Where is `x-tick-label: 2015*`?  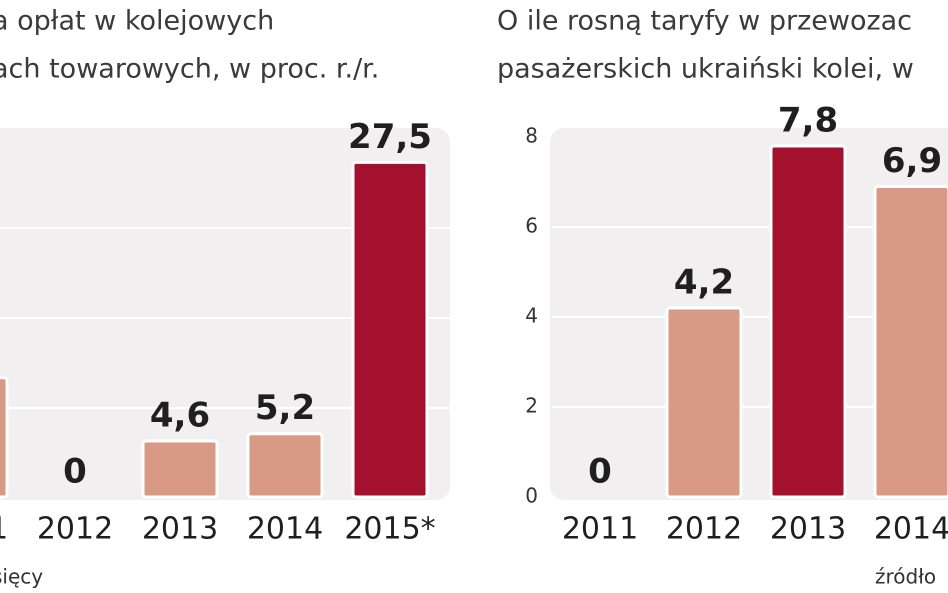 x-tick-label: 2015* is located at coordinates (389, 529).